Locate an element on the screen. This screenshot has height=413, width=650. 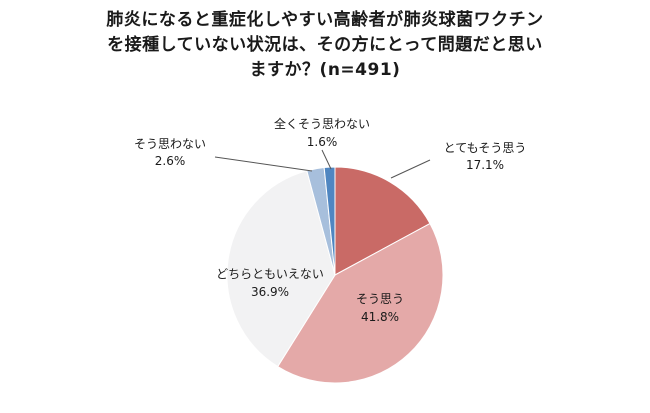
slice-label-value-4: 2.6% is located at coordinates (170, 161).